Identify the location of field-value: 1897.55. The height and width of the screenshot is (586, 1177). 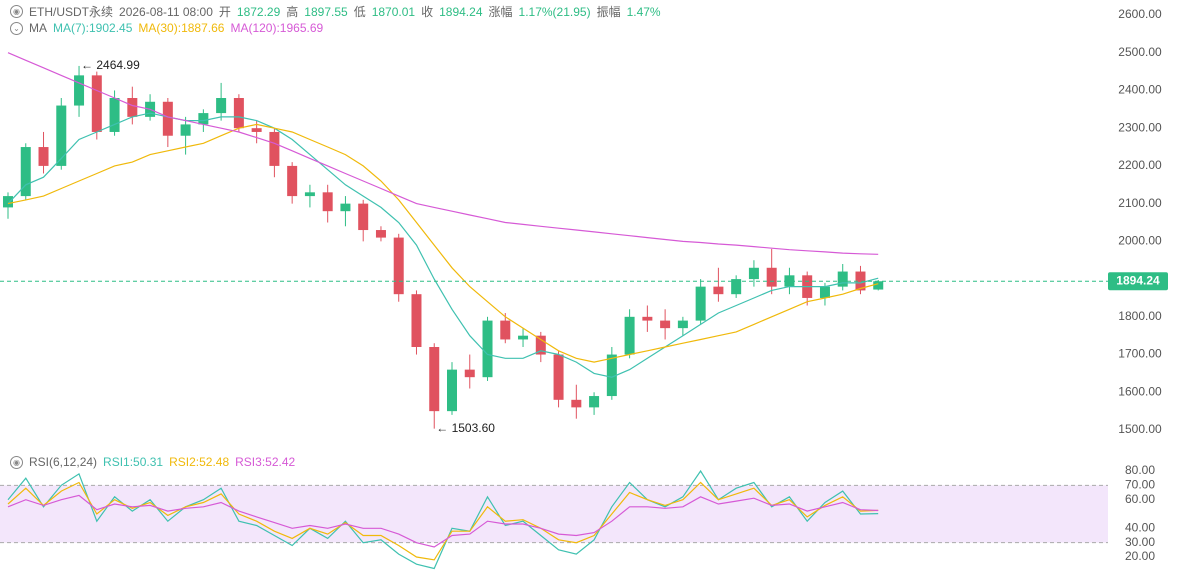
(326, 11).